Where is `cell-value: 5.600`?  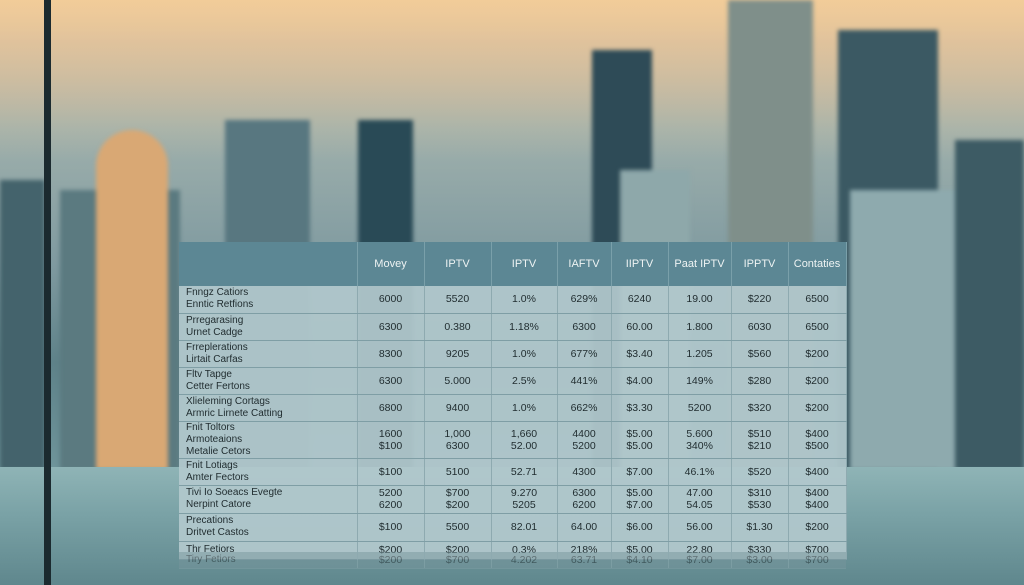 cell-value: 5.600 is located at coordinates (699, 433).